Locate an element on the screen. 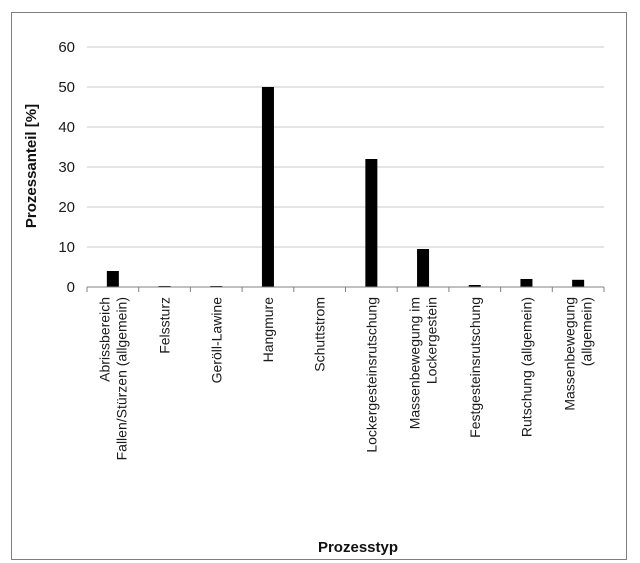  y-tick-label: 30 is located at coordinates (66, 167).